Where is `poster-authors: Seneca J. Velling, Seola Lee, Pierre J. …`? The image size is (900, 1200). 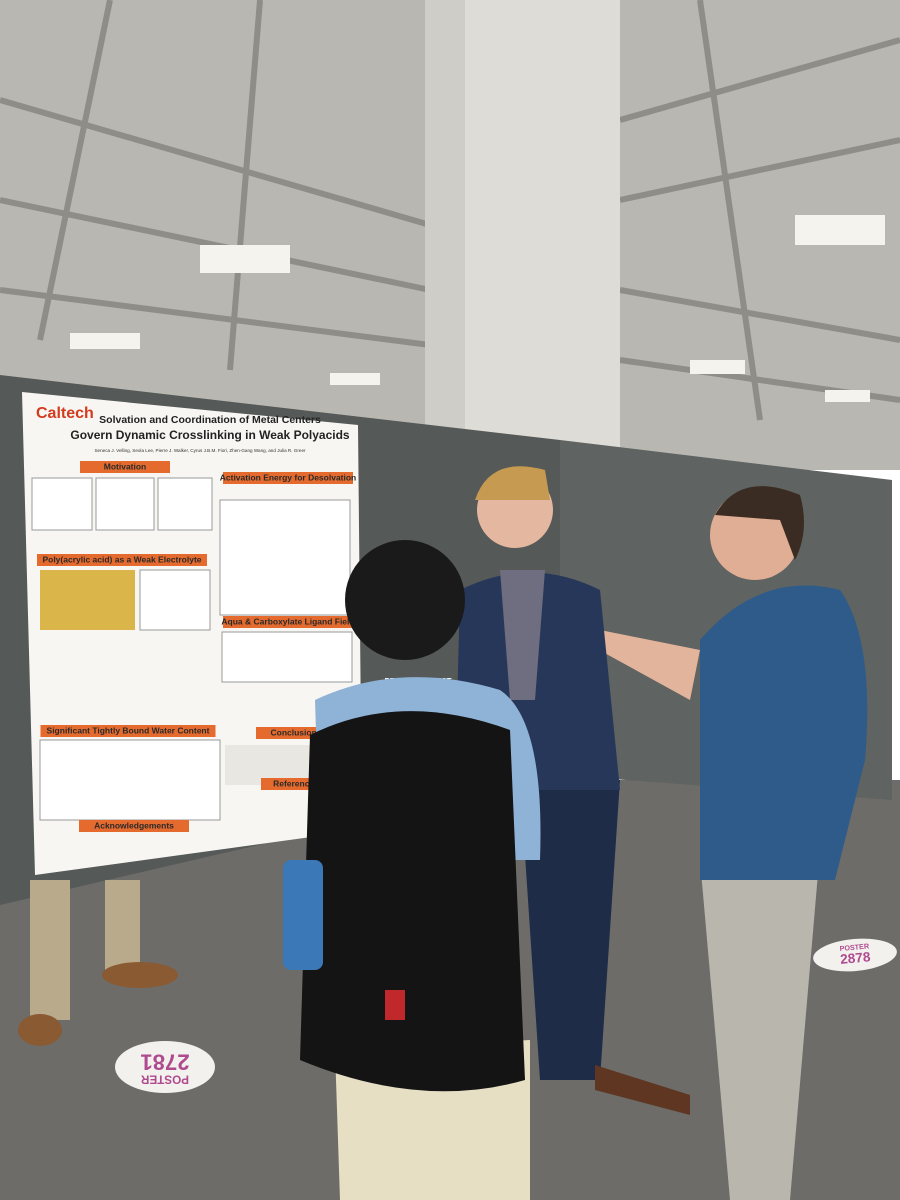 poster-authors: Seneca J. Velling, Seola Lee, Pierre J. … is located at coordinates (200, 450).